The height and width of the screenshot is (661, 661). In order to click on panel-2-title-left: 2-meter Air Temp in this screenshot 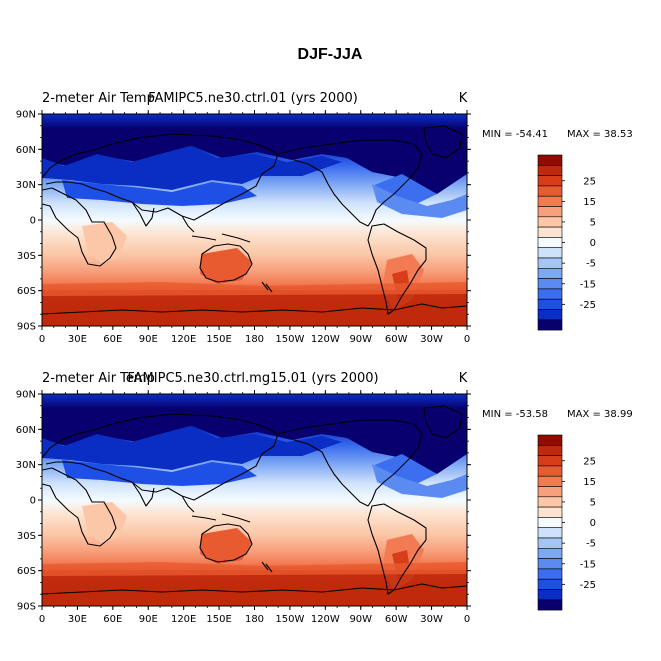, I will do `click(98, 378)`.